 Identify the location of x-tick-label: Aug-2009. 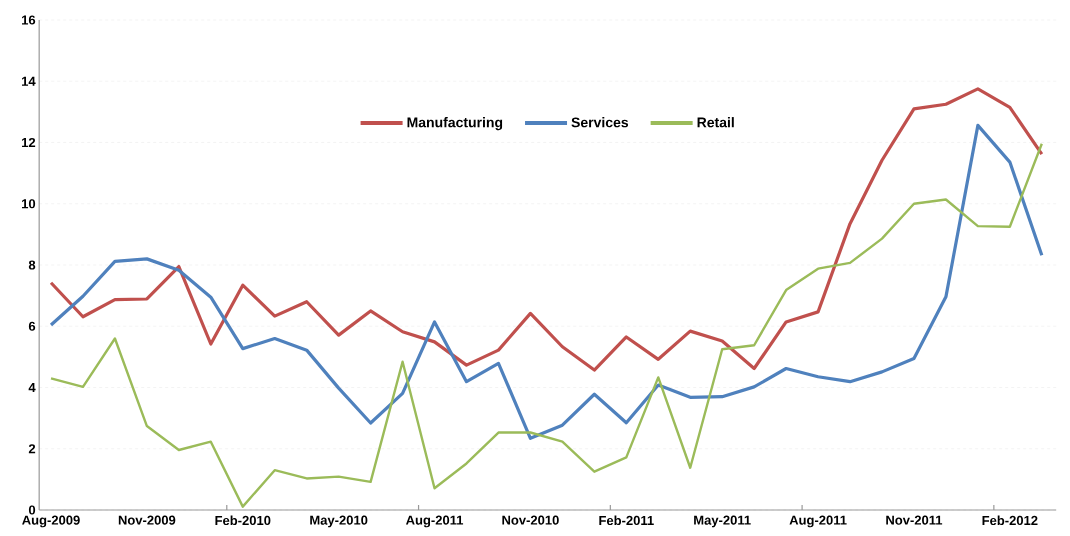
(51, 521).